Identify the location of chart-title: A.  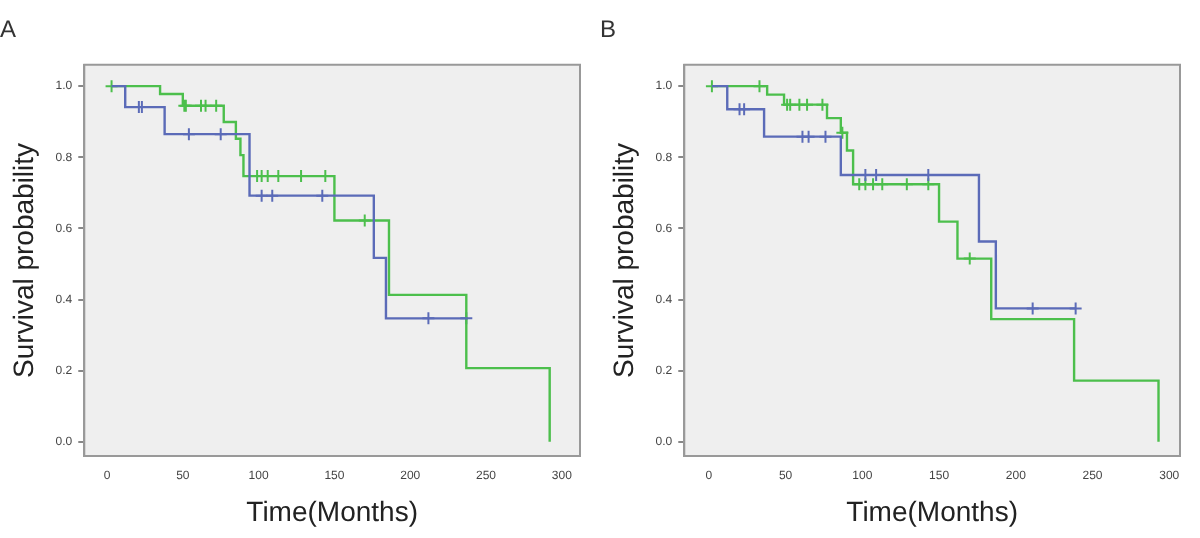
(8, 29).